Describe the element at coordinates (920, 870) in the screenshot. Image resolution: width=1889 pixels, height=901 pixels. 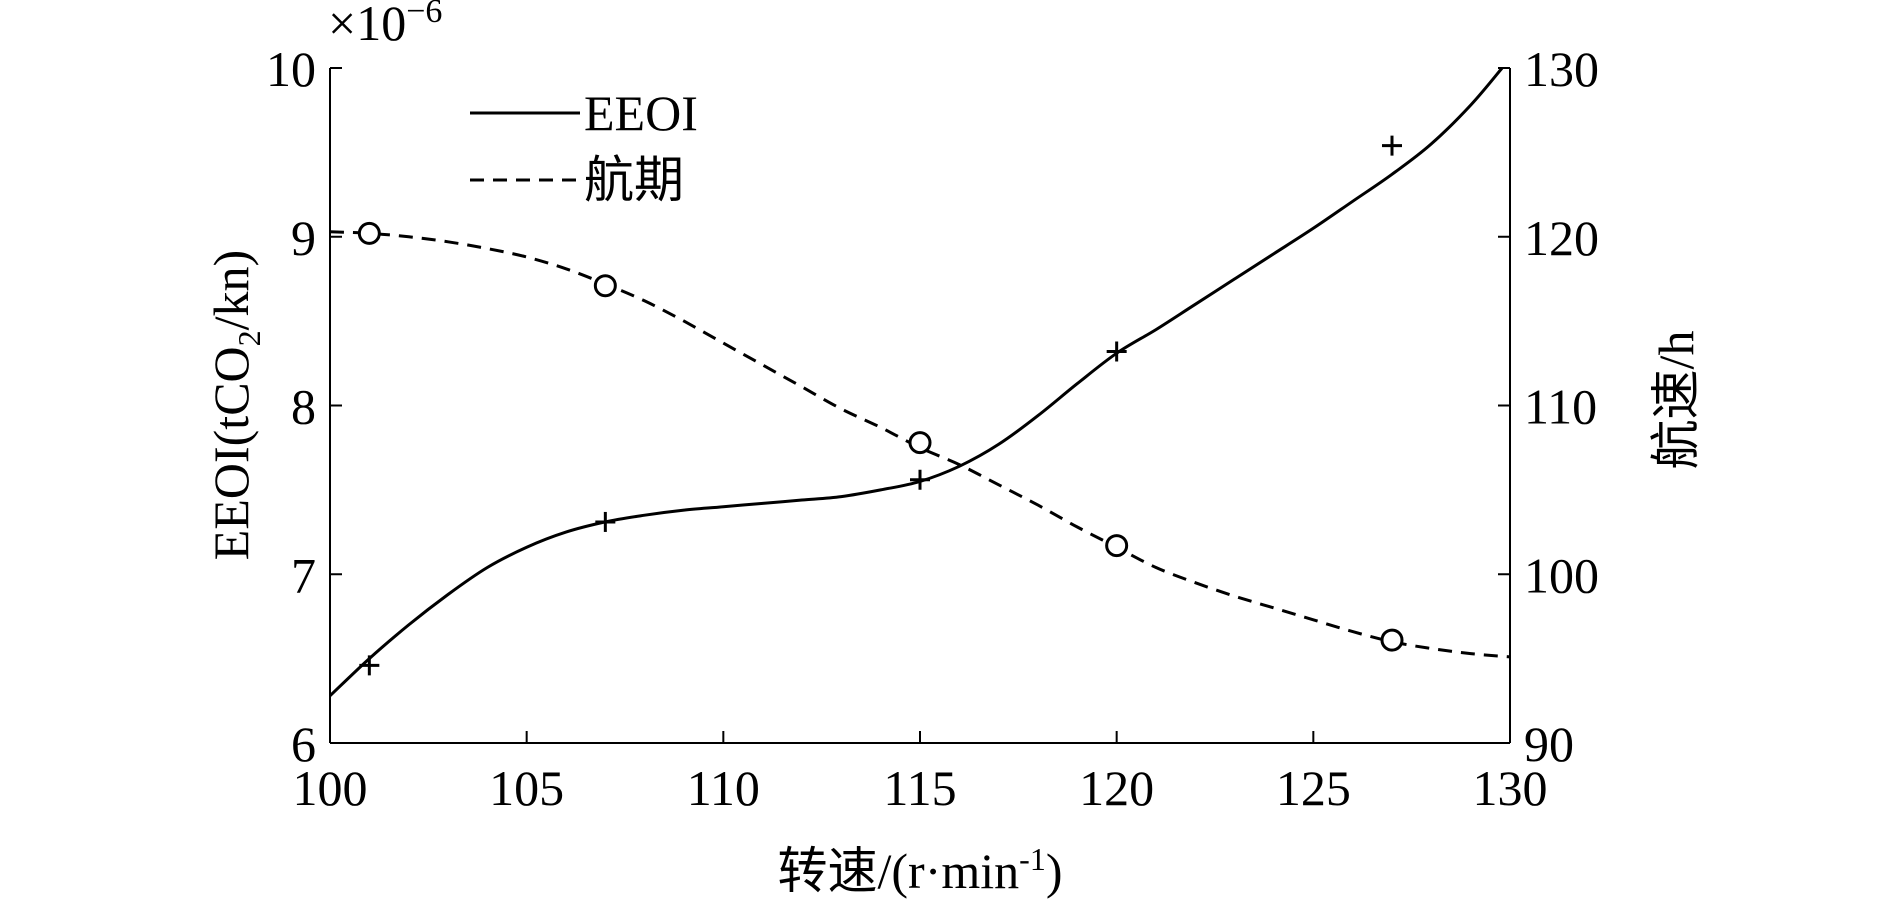
I see `x-axis-title: 转速/(r·min-1)` at that location.